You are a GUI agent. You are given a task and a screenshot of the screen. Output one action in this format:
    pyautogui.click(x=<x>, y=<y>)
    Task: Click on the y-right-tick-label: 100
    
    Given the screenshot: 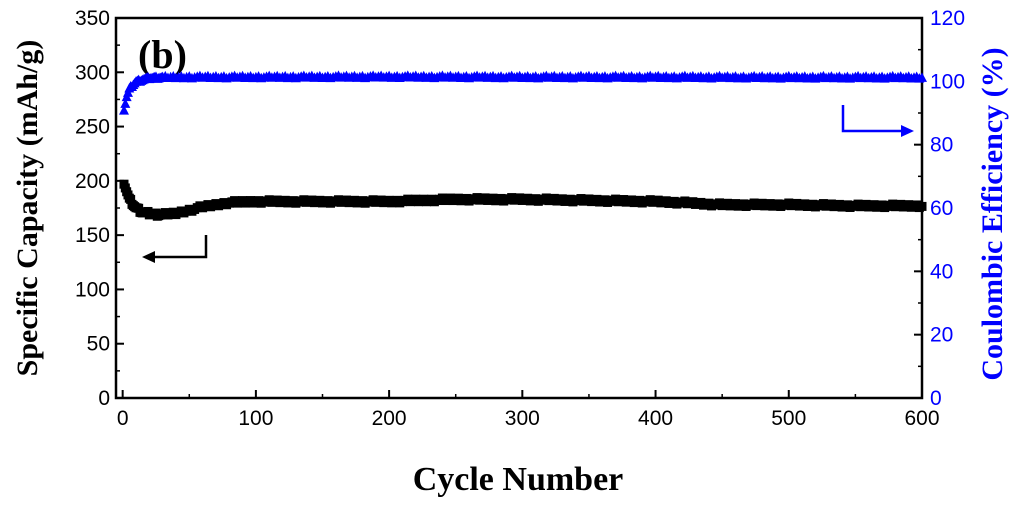 What is the action you would take?
    pyautogui.click(x=947, y=81)
    